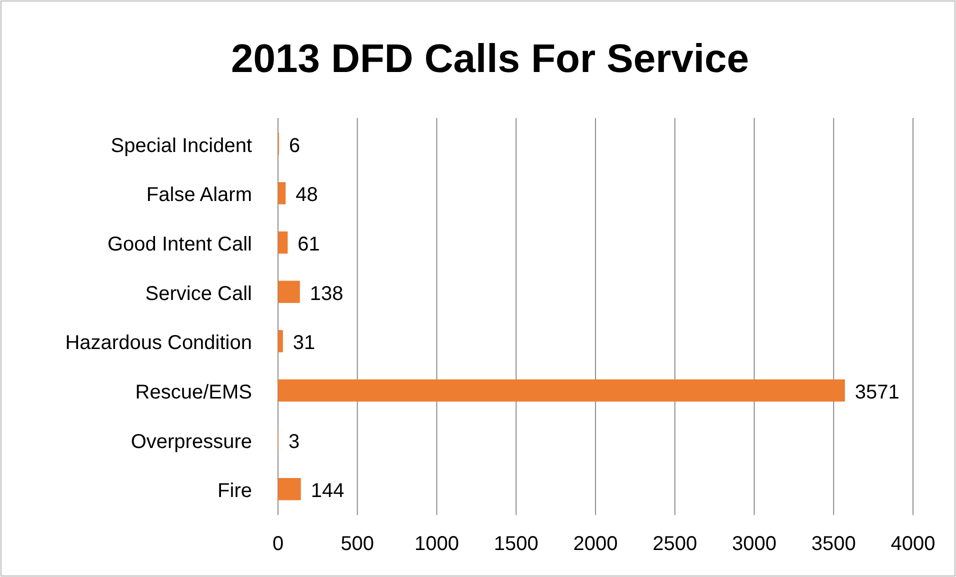 The width and height of the screenshot is (956, 577). What do you see at coordinates (179, 245) in the screenshot?
I see `y-tick-label: Good Intent Call` at bounding box center [179, 245].